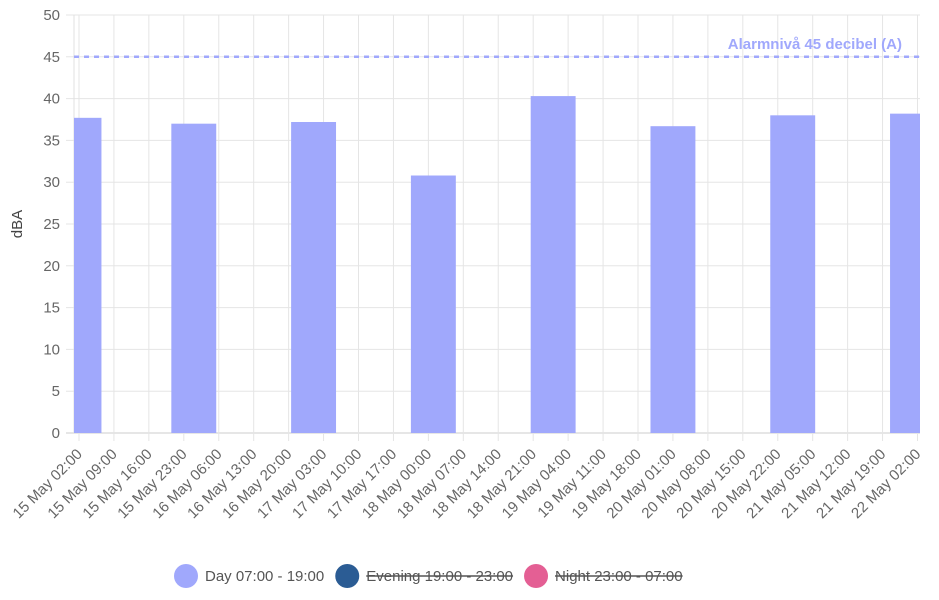  I want to click on legend-item: Day 07:00 - 19:00, so click(249, 576).